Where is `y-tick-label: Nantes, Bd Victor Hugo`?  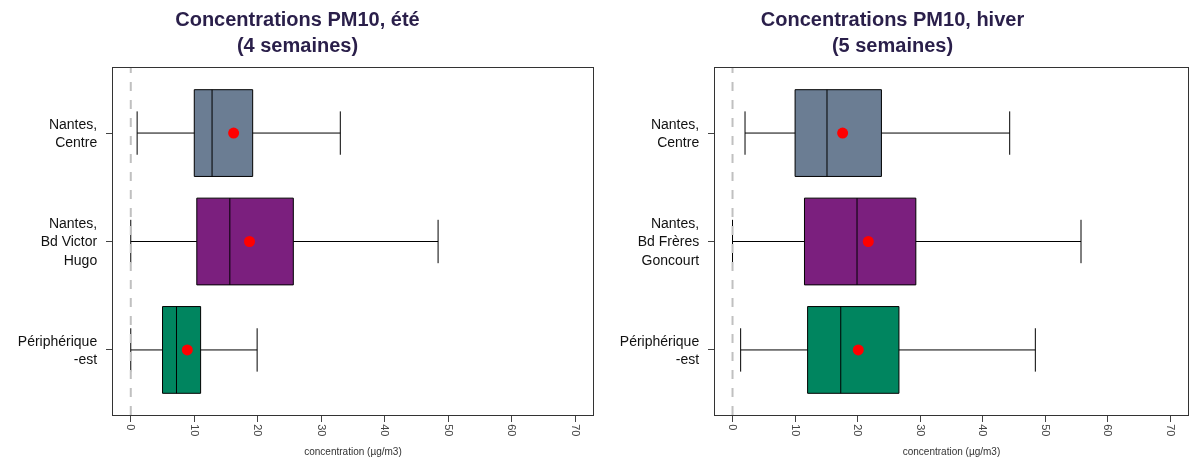
y-tick-label: Nantes, Bd Victor Hugo is located at coordinates (69, 241).